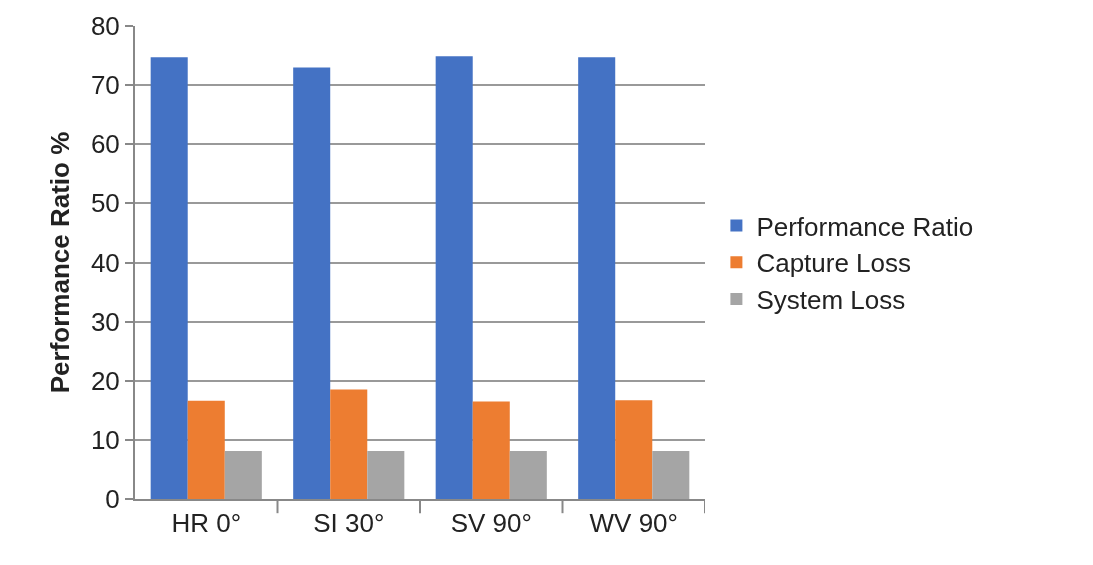  I want to click on x-tick-label: HR 0°, so click(206, 523).